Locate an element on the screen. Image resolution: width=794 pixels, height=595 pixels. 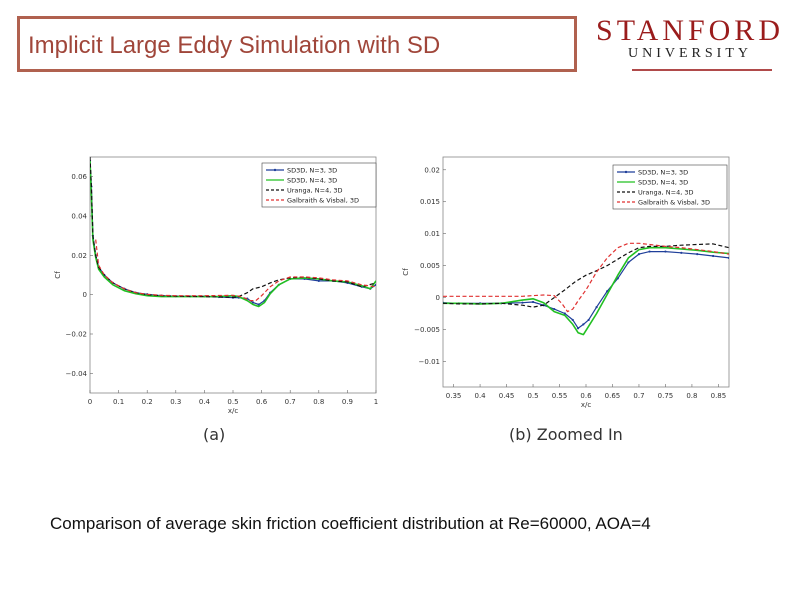
title-box: Implicit Large Eddy Simulation with SD is located at coordinates (297, 44).